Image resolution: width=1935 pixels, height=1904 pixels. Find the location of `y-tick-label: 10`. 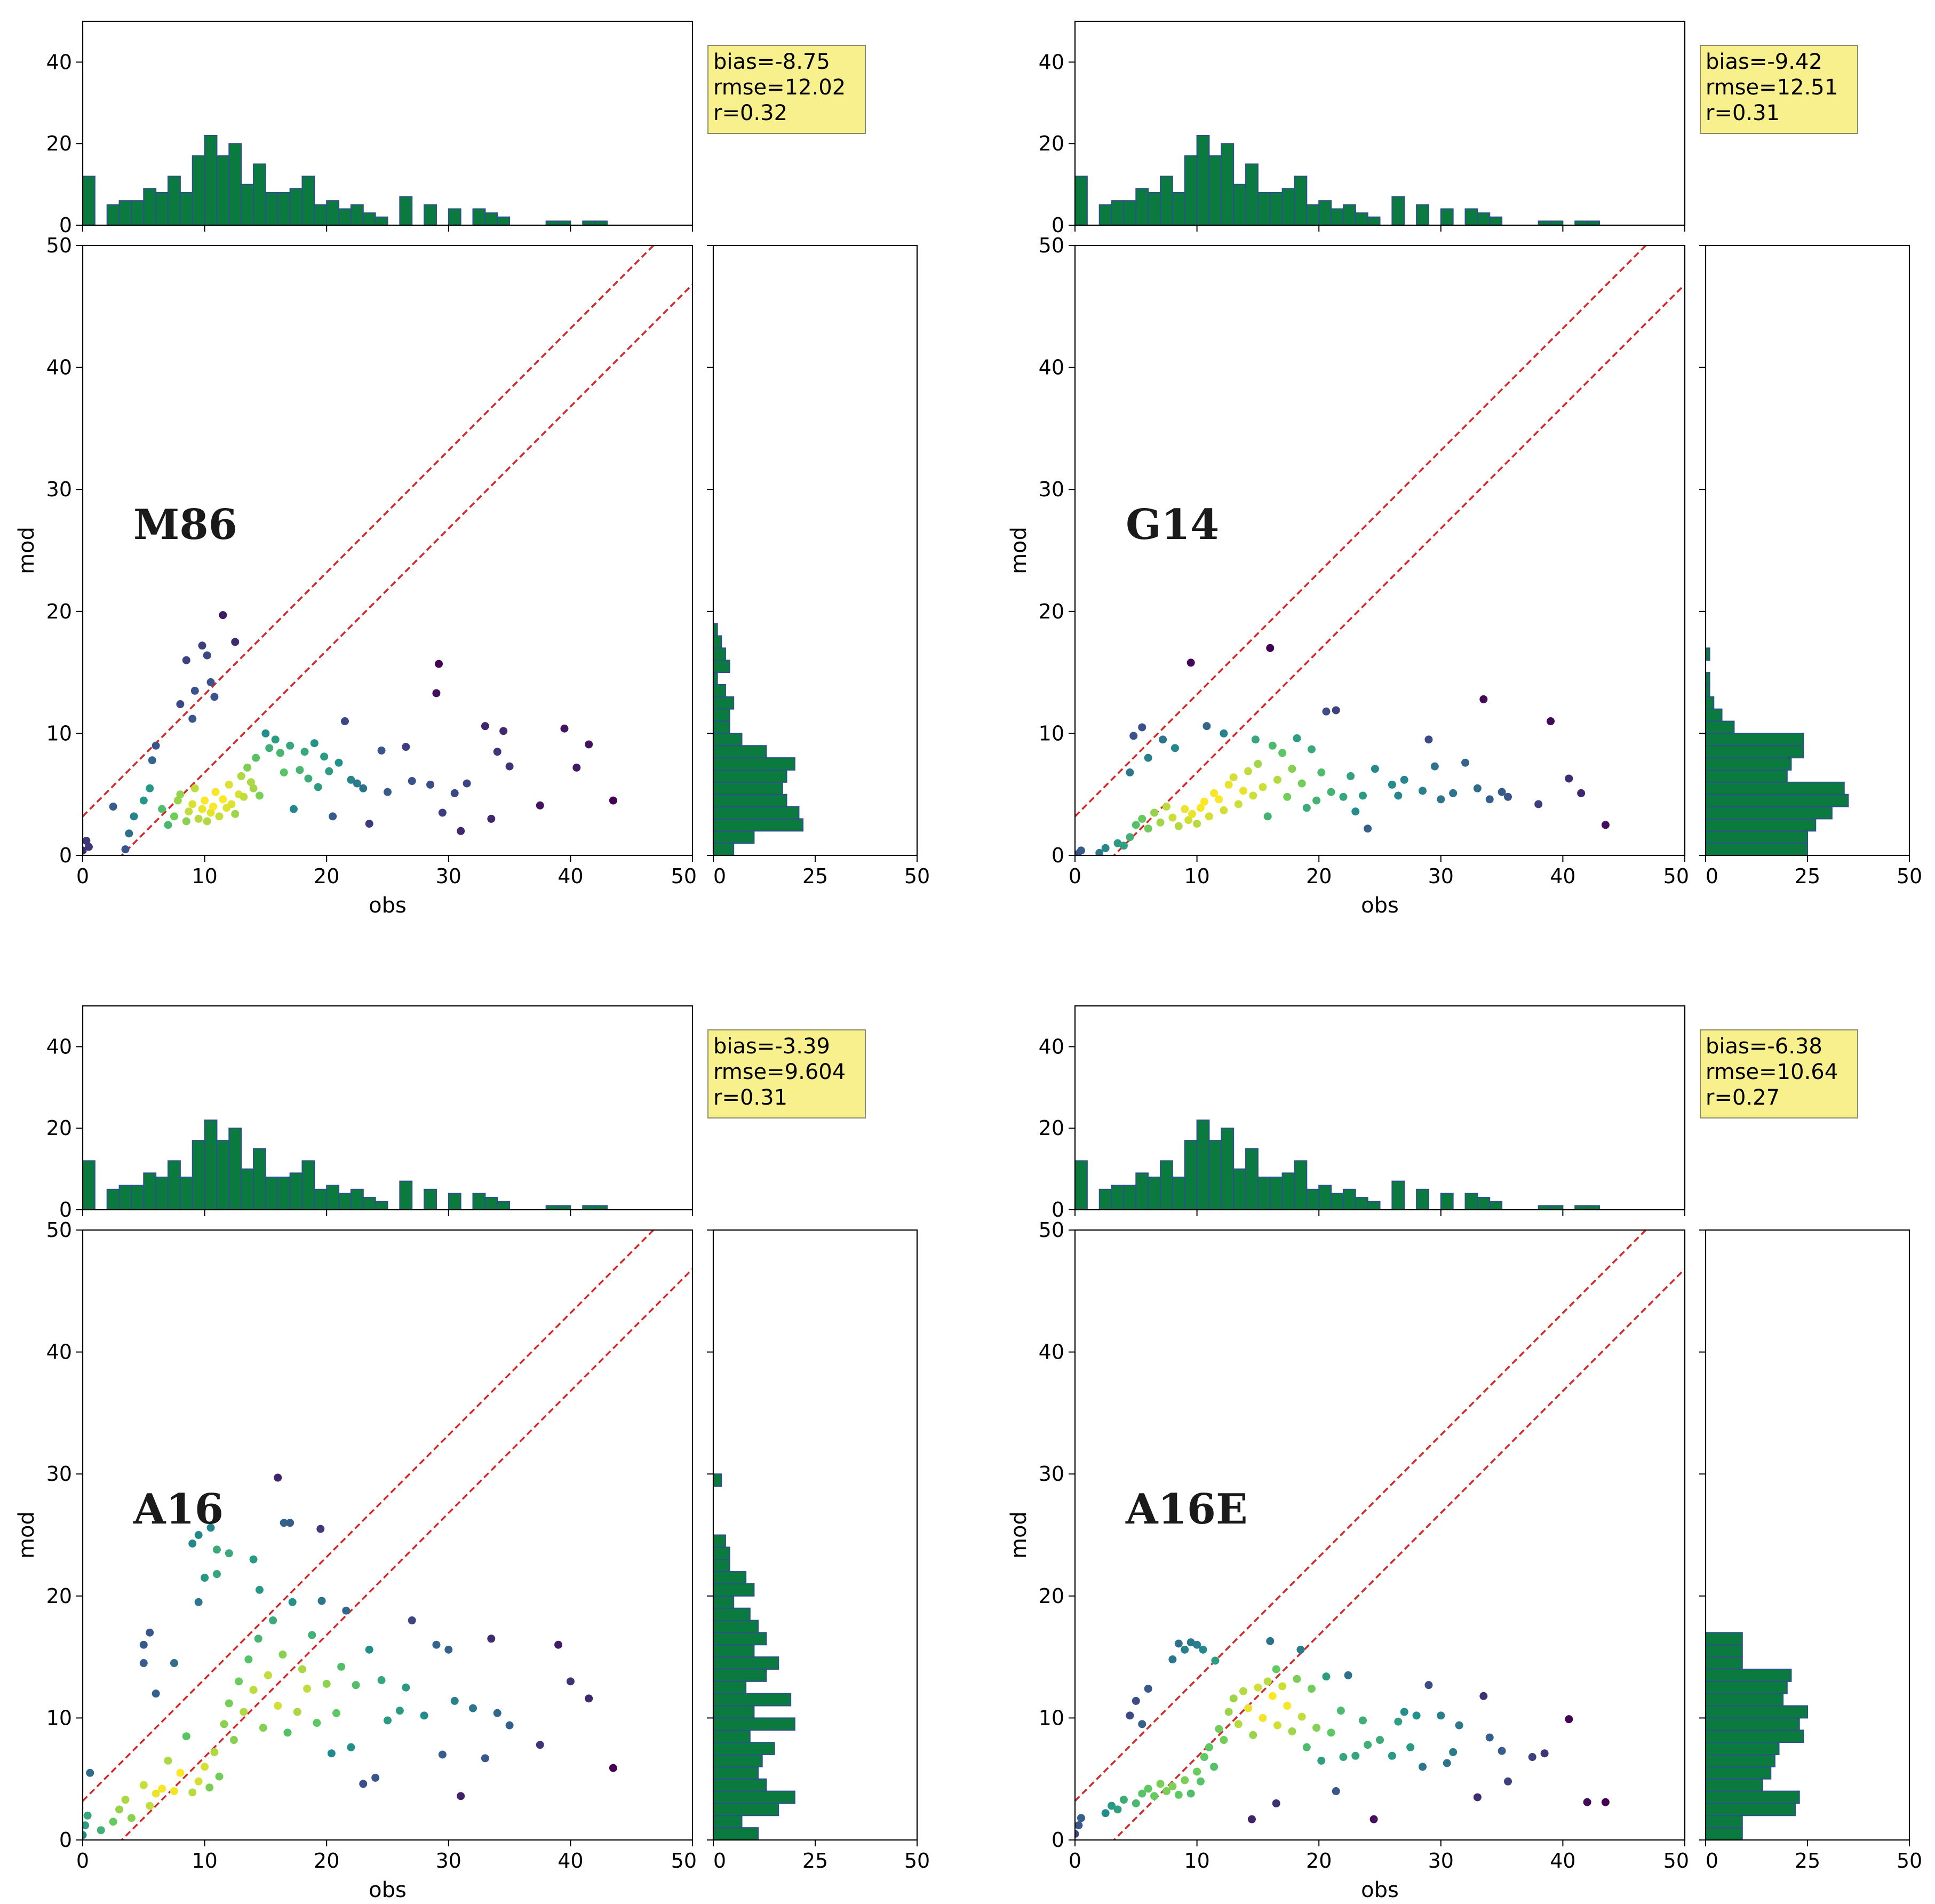

y-tick-label: 10 is located at coordinates (59, 1718).